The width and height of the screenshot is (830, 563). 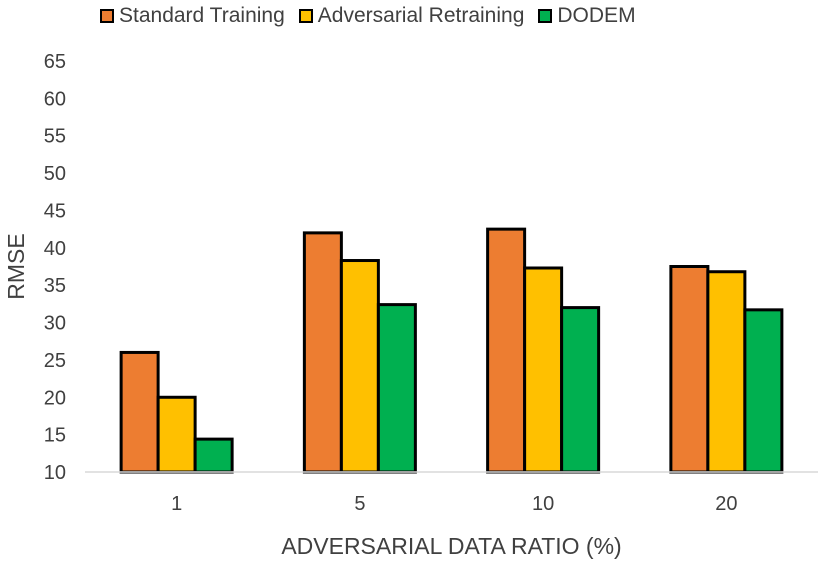 I want to click on legend-swatch-standard-training, so click(x=107, y=16).